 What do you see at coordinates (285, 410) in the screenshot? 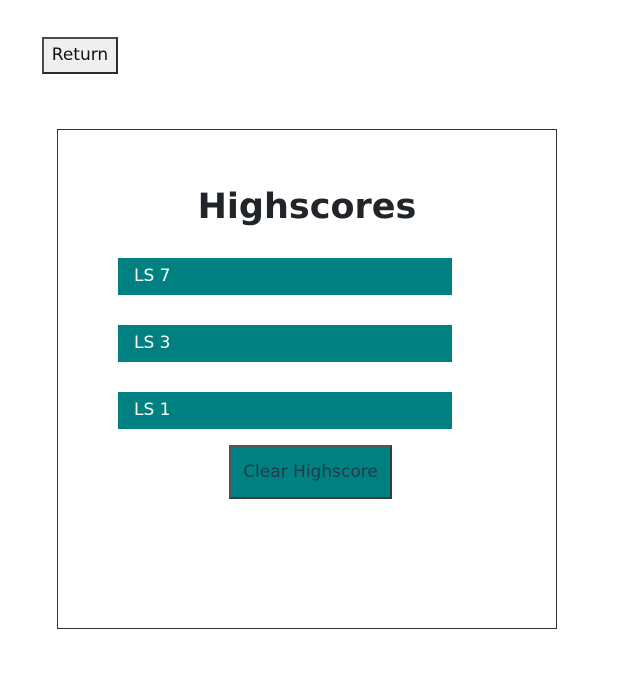
I see `highscore-item: LS 1` at bounding box center [285, 410].